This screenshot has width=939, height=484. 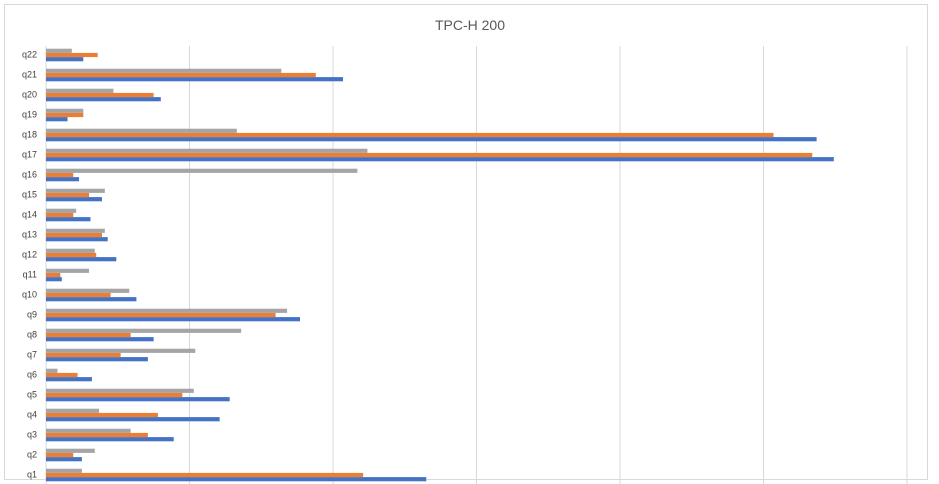 I want to click on category-tick-label: q3, so click(x=32, y=434).